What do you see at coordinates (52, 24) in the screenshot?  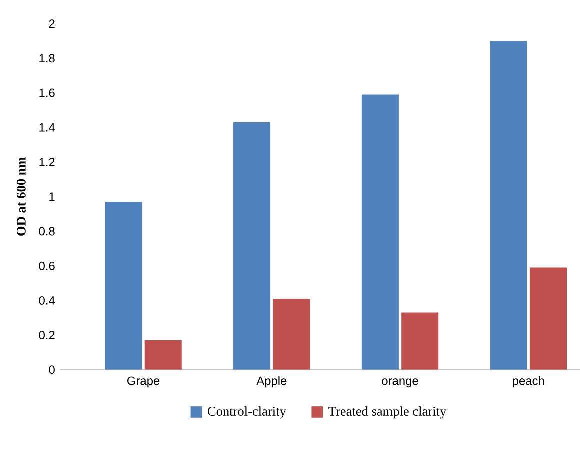 I see `y-tick-label: 2` at bounding box center [52, 24].